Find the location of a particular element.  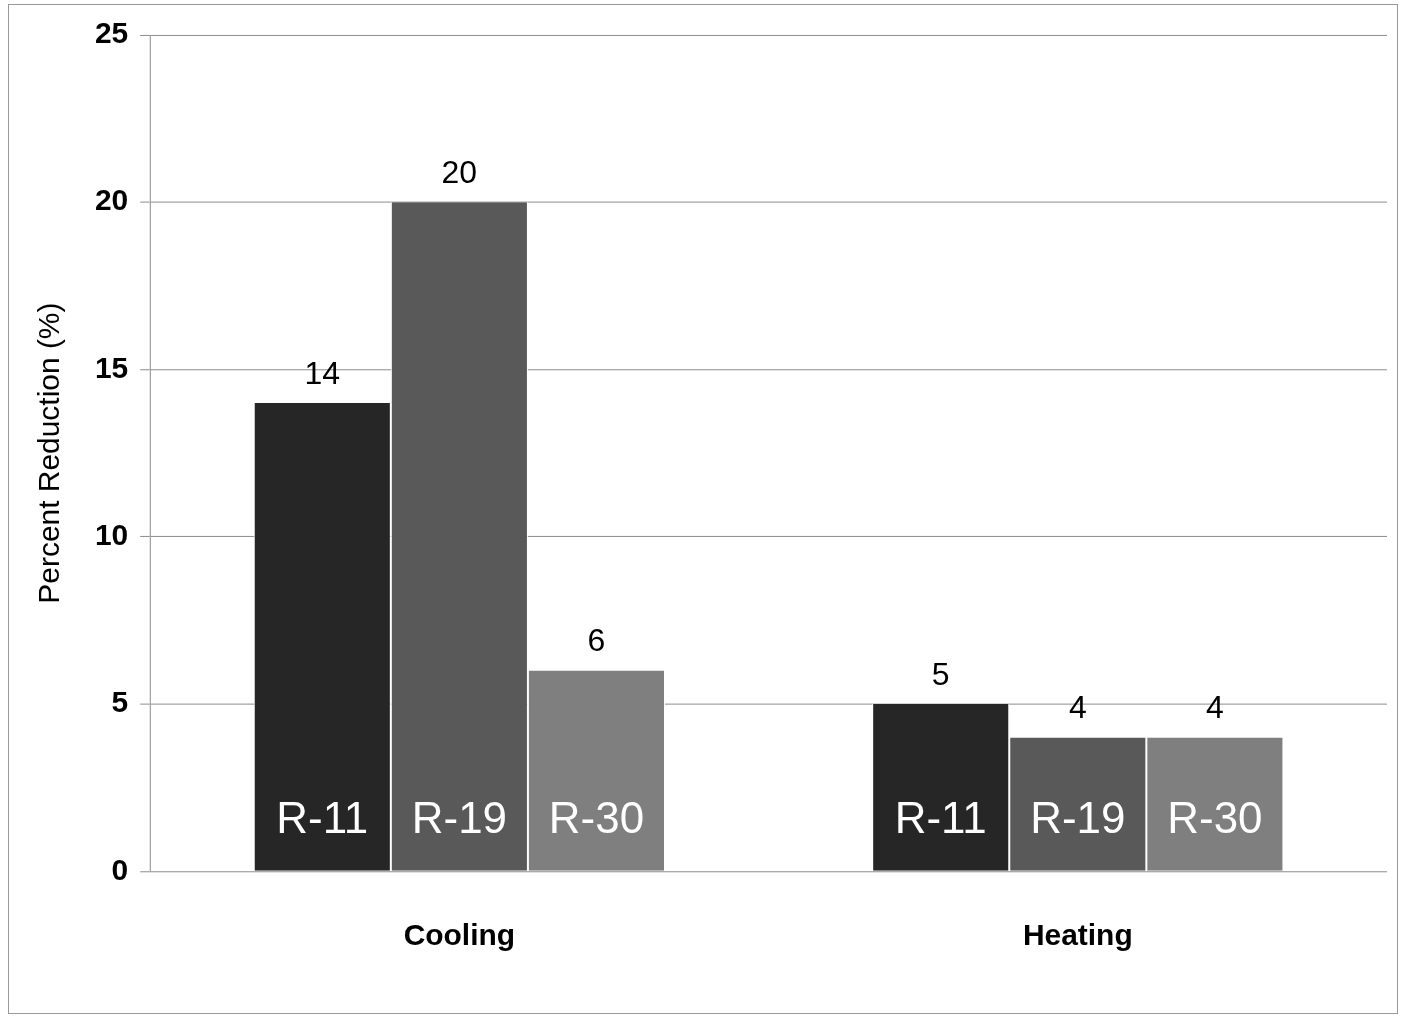

y-tick-label: 10 is located at coordinates (111, 534).